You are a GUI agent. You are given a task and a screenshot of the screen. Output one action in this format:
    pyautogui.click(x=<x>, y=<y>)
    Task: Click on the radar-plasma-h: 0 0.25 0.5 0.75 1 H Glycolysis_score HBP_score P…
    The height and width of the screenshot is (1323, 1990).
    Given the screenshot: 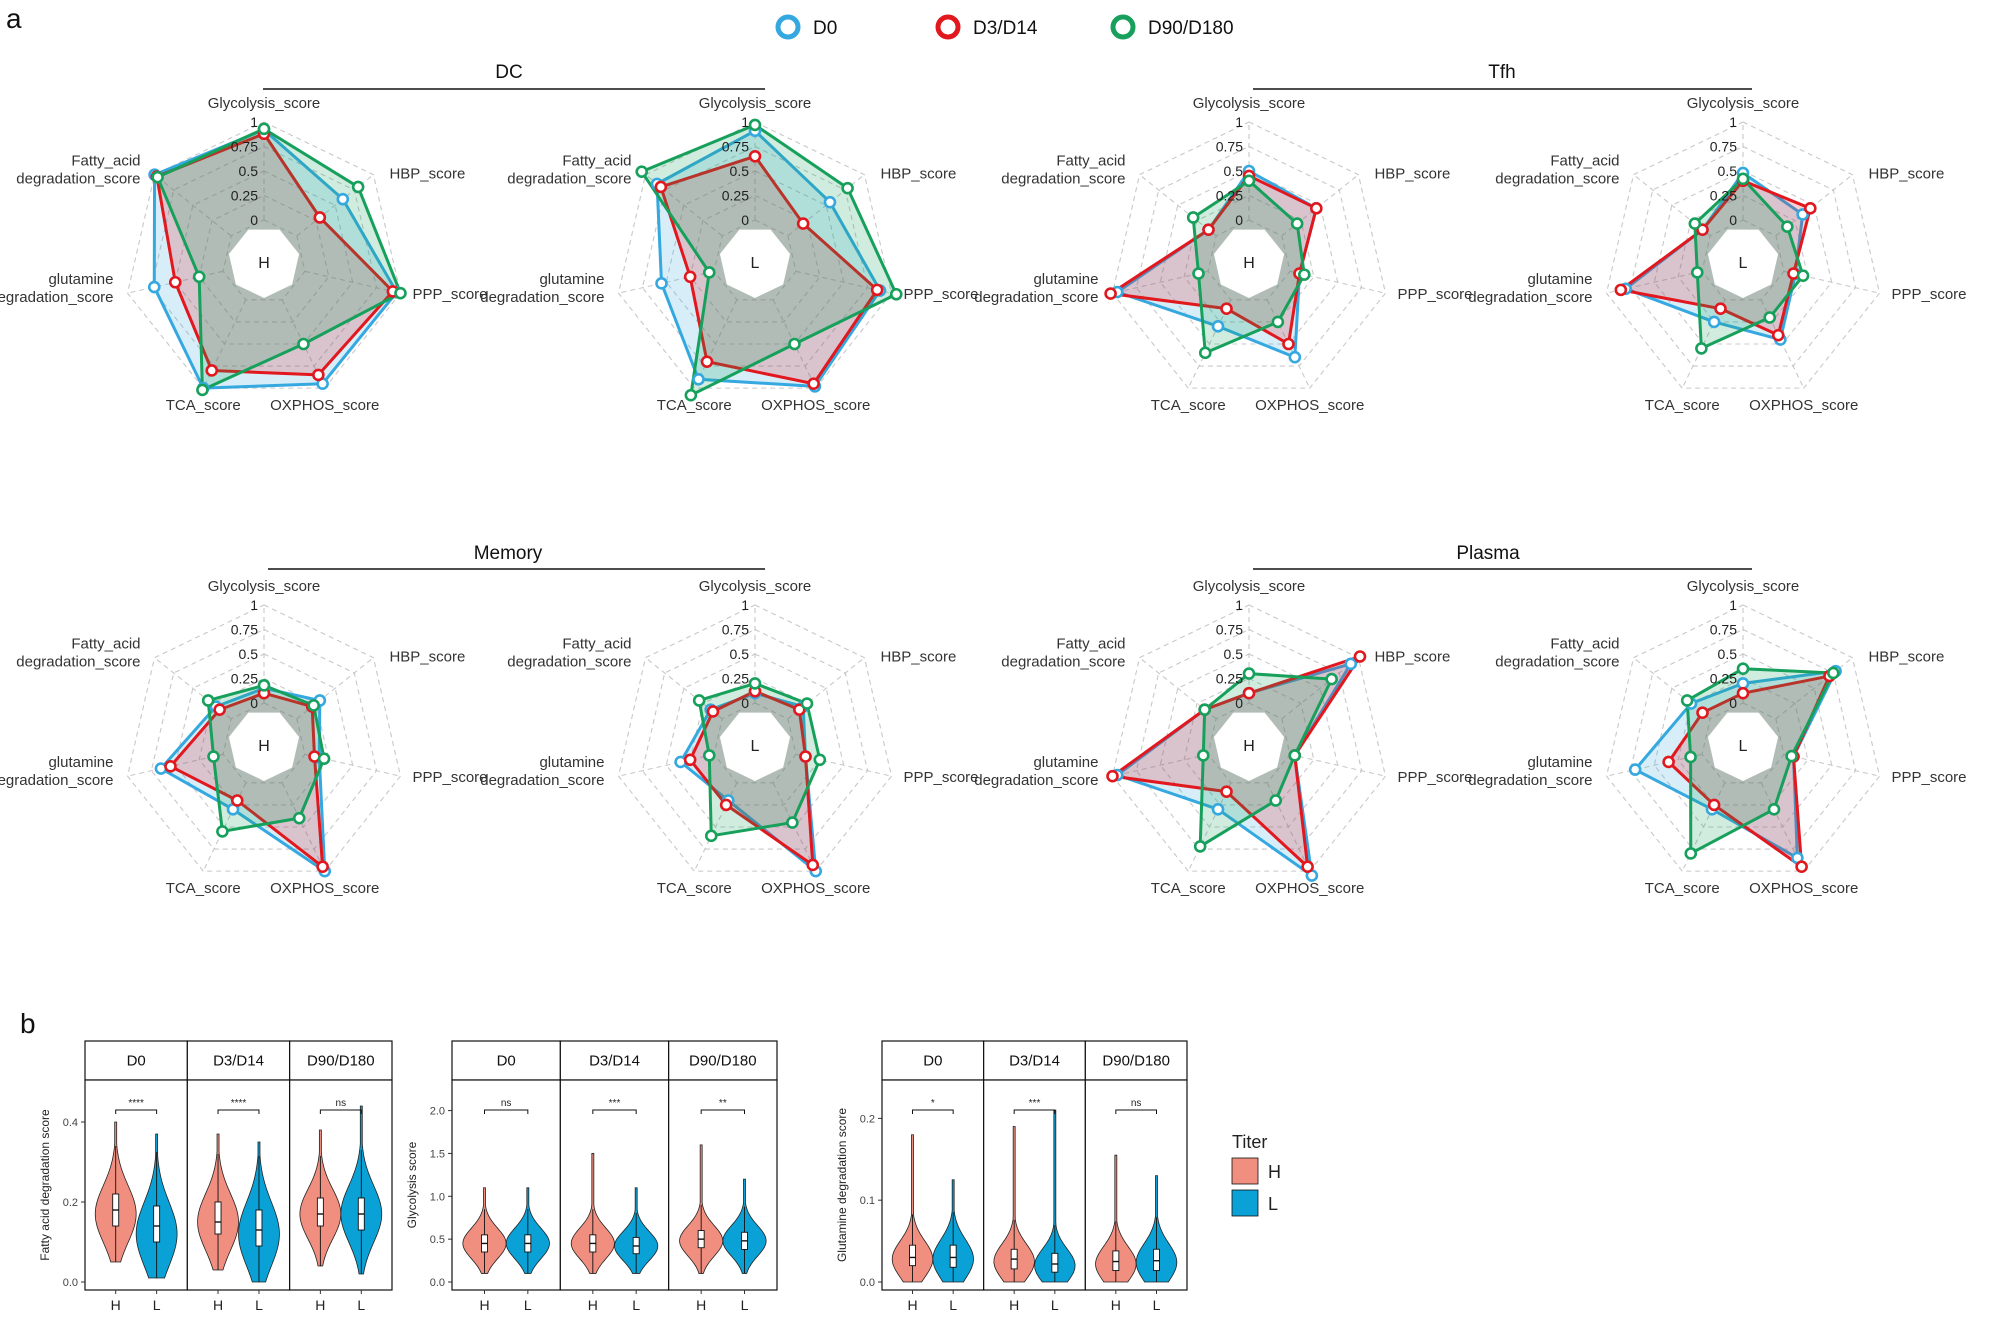 What is the action you would take?
    pyautogui.click(x=1223, y=737)
    